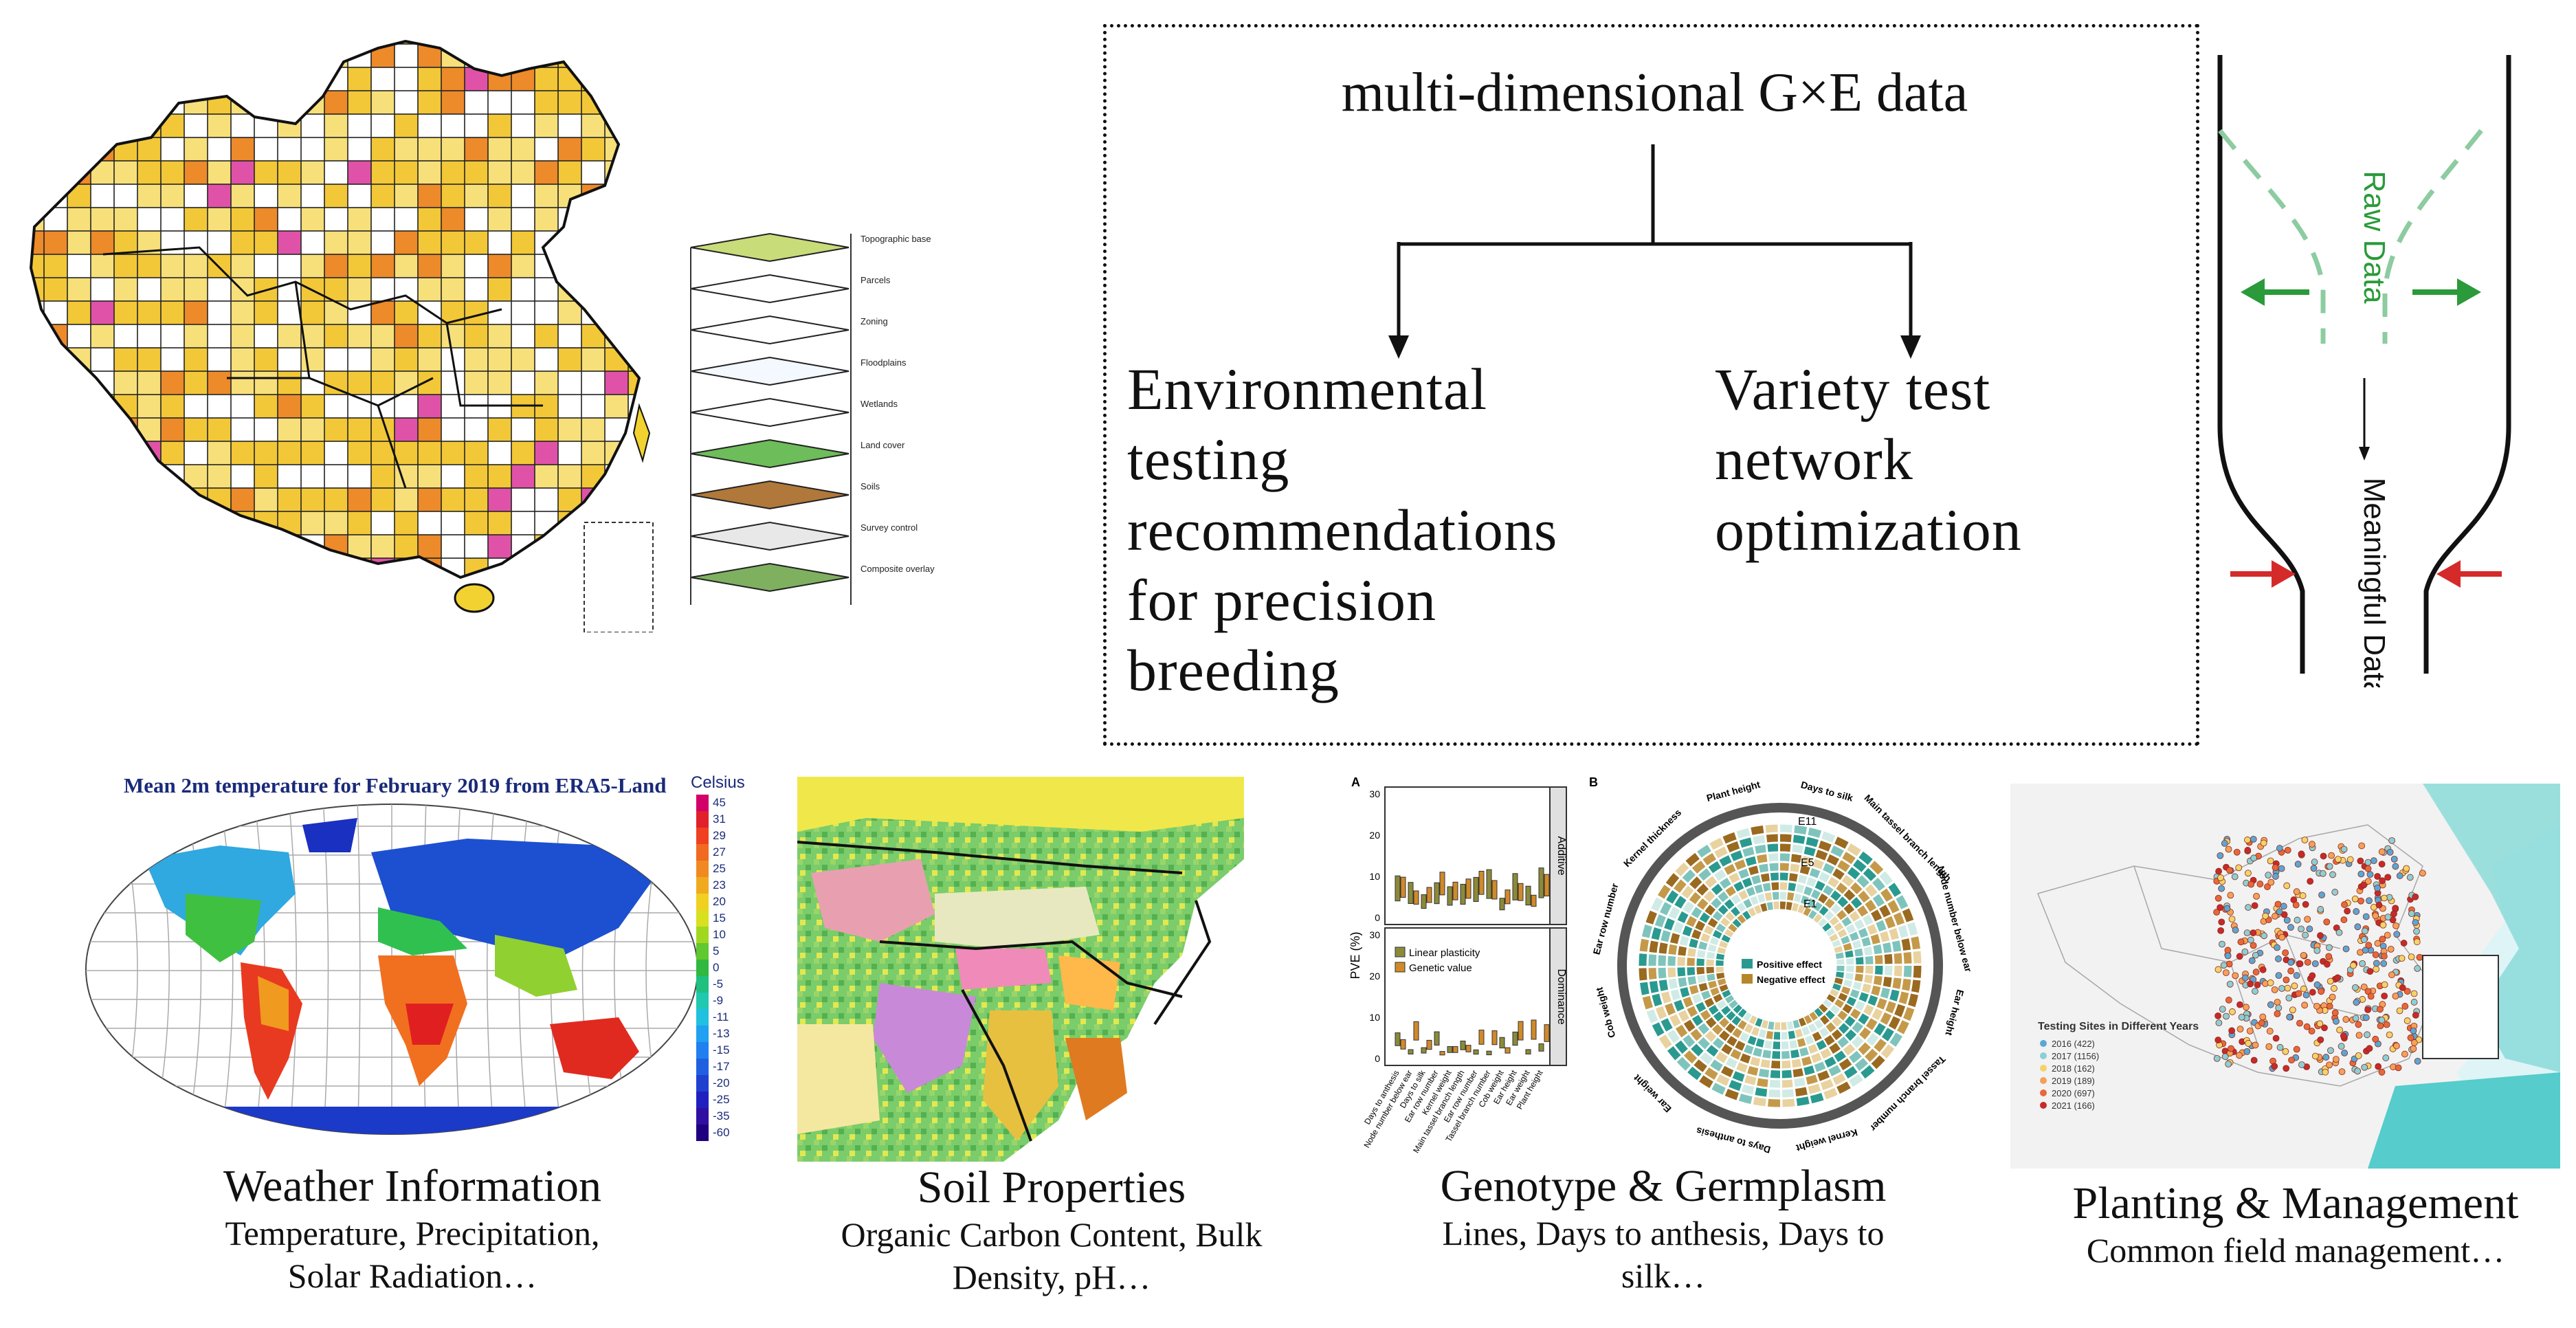 The width and height of the screenshot is (2576, 1328). What do you see at coordinates (412, 1186) in the screenshot?
I see `weather-title: Weather Information` at bounding box center [412, 1186].